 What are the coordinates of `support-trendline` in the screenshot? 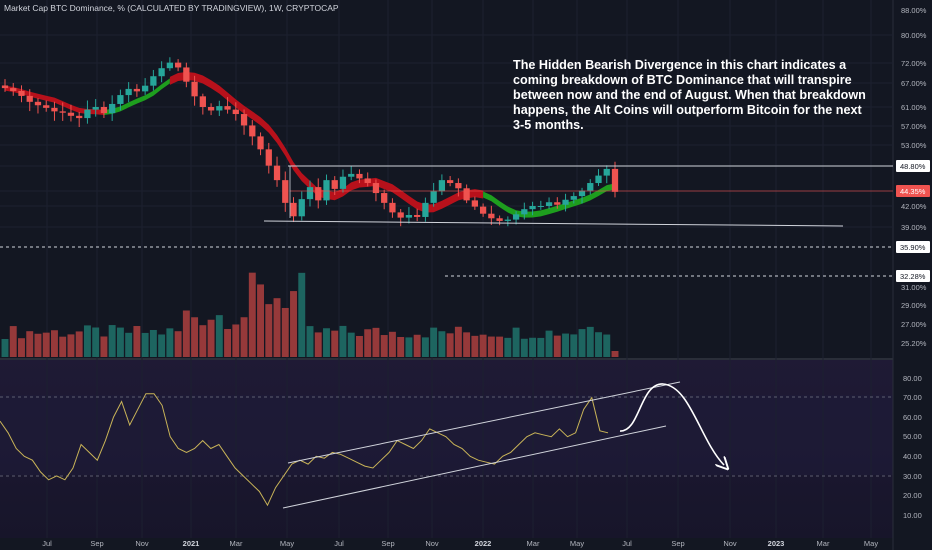 It's located at (553, 223).